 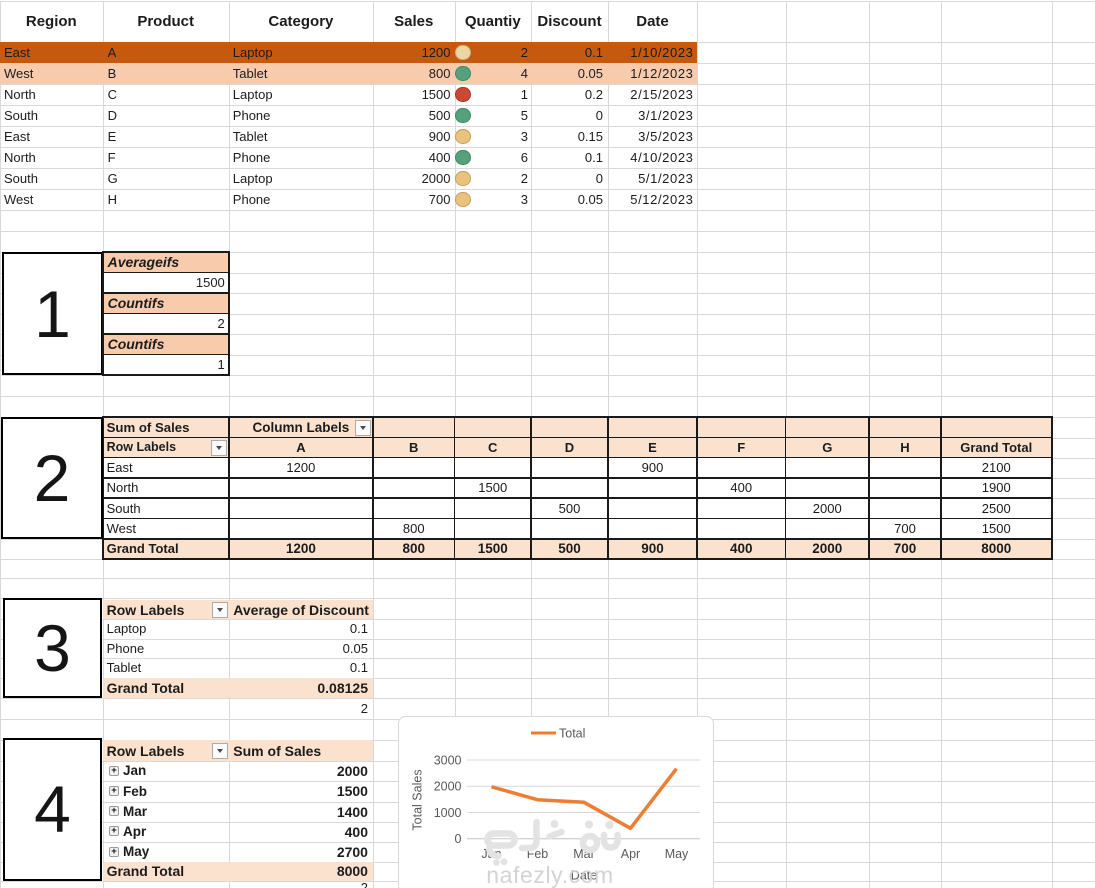 I want to click on svg-text: Total, so click(x=572, y=733).